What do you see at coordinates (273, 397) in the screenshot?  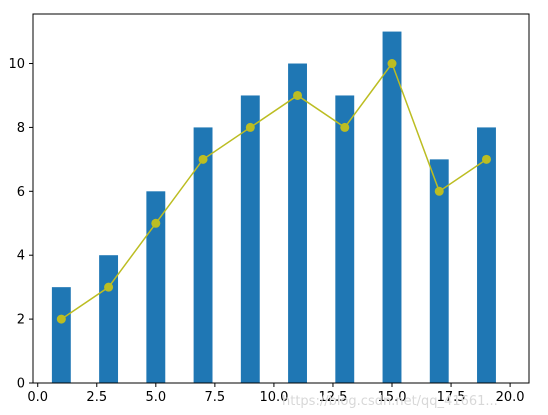 I see `x-tick-label: 10.0` at bounding box center [273, 397].